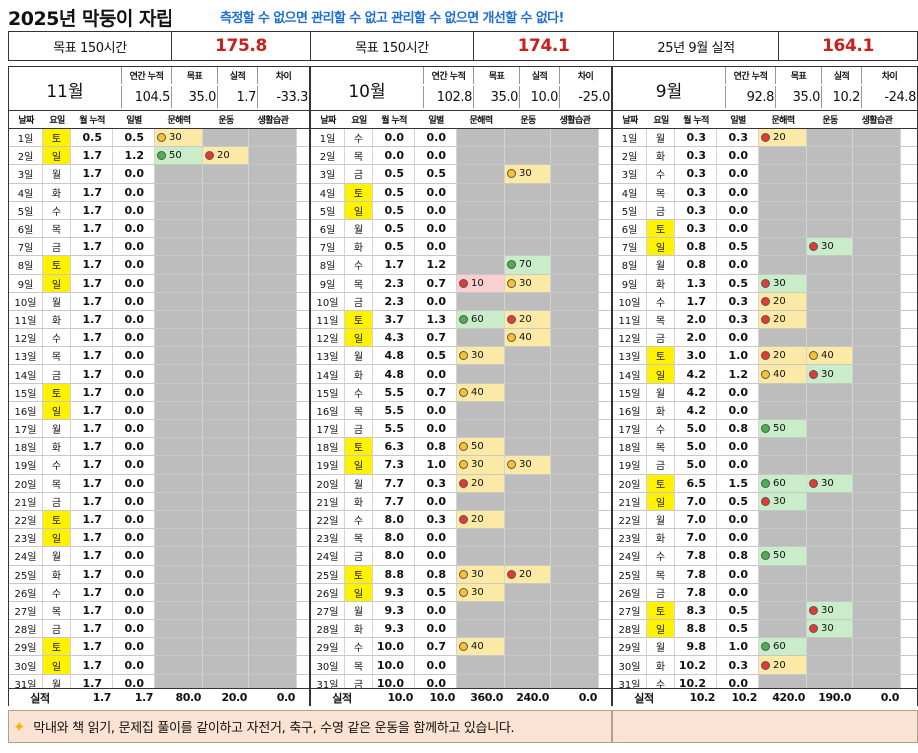 Image resolution: width=918 pixels, height=753 pixels. What do you see at coordinates (830, 356) in the screenshot?
I see `exercise-cell: 40` at bounding box center [830, 356].